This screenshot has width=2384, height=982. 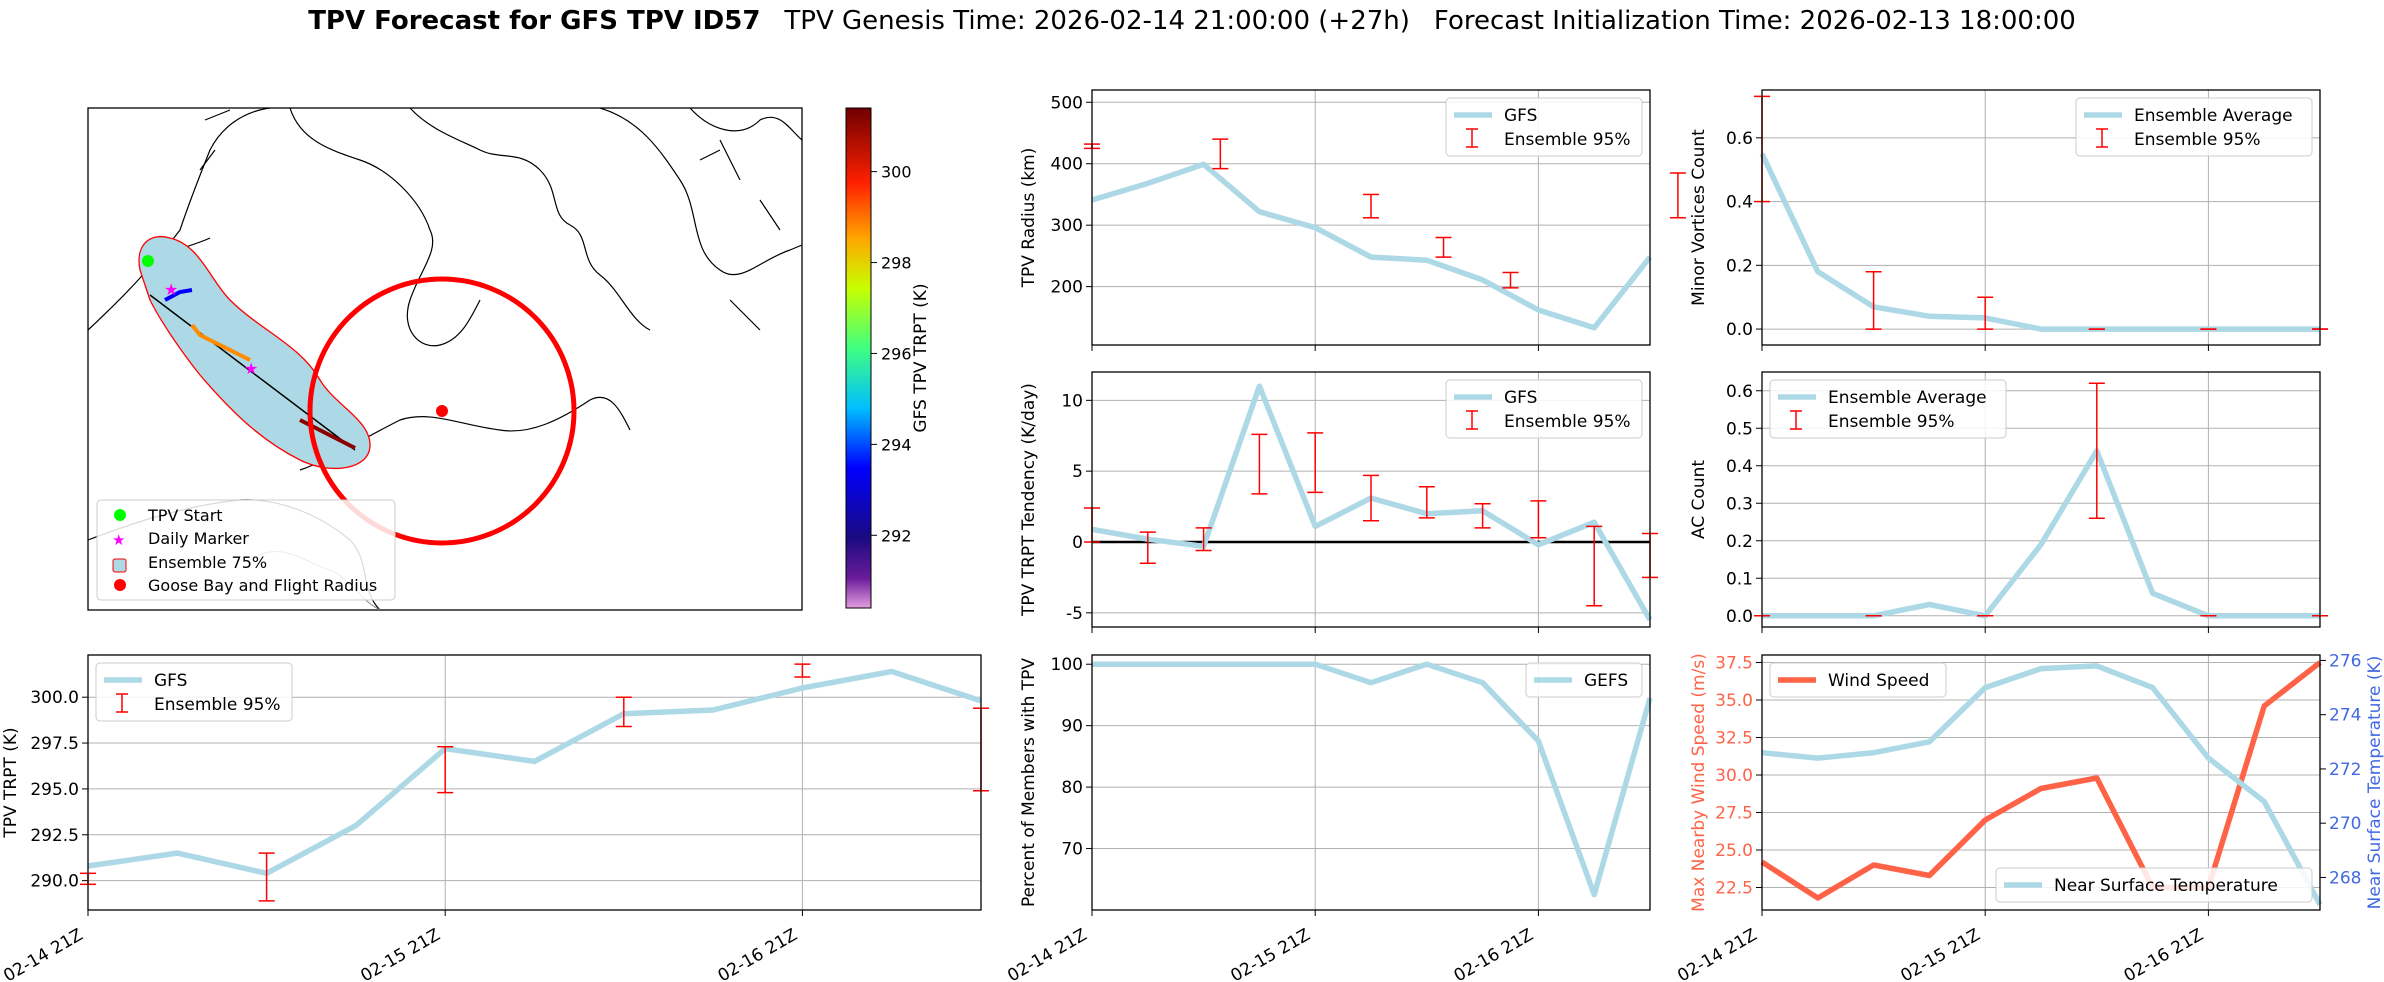 I want to click on y-tick-label: 30.0, so click(x=1734, y=776).